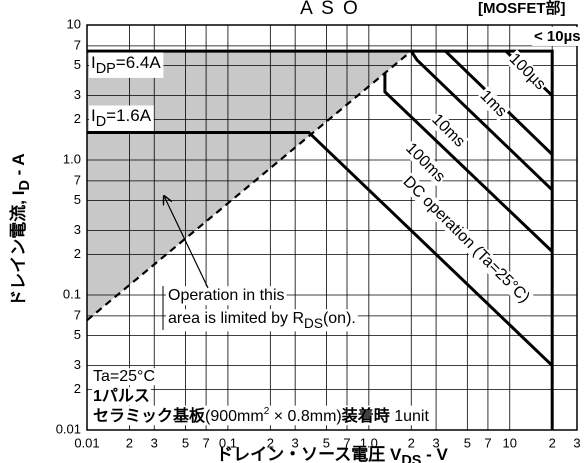 Image resolution: width=587 pixels, height=463 pixels. Describe the element at coordinates (139, 62) in the screenshot. I see `idp-label-rest: =6.4A` at that location.